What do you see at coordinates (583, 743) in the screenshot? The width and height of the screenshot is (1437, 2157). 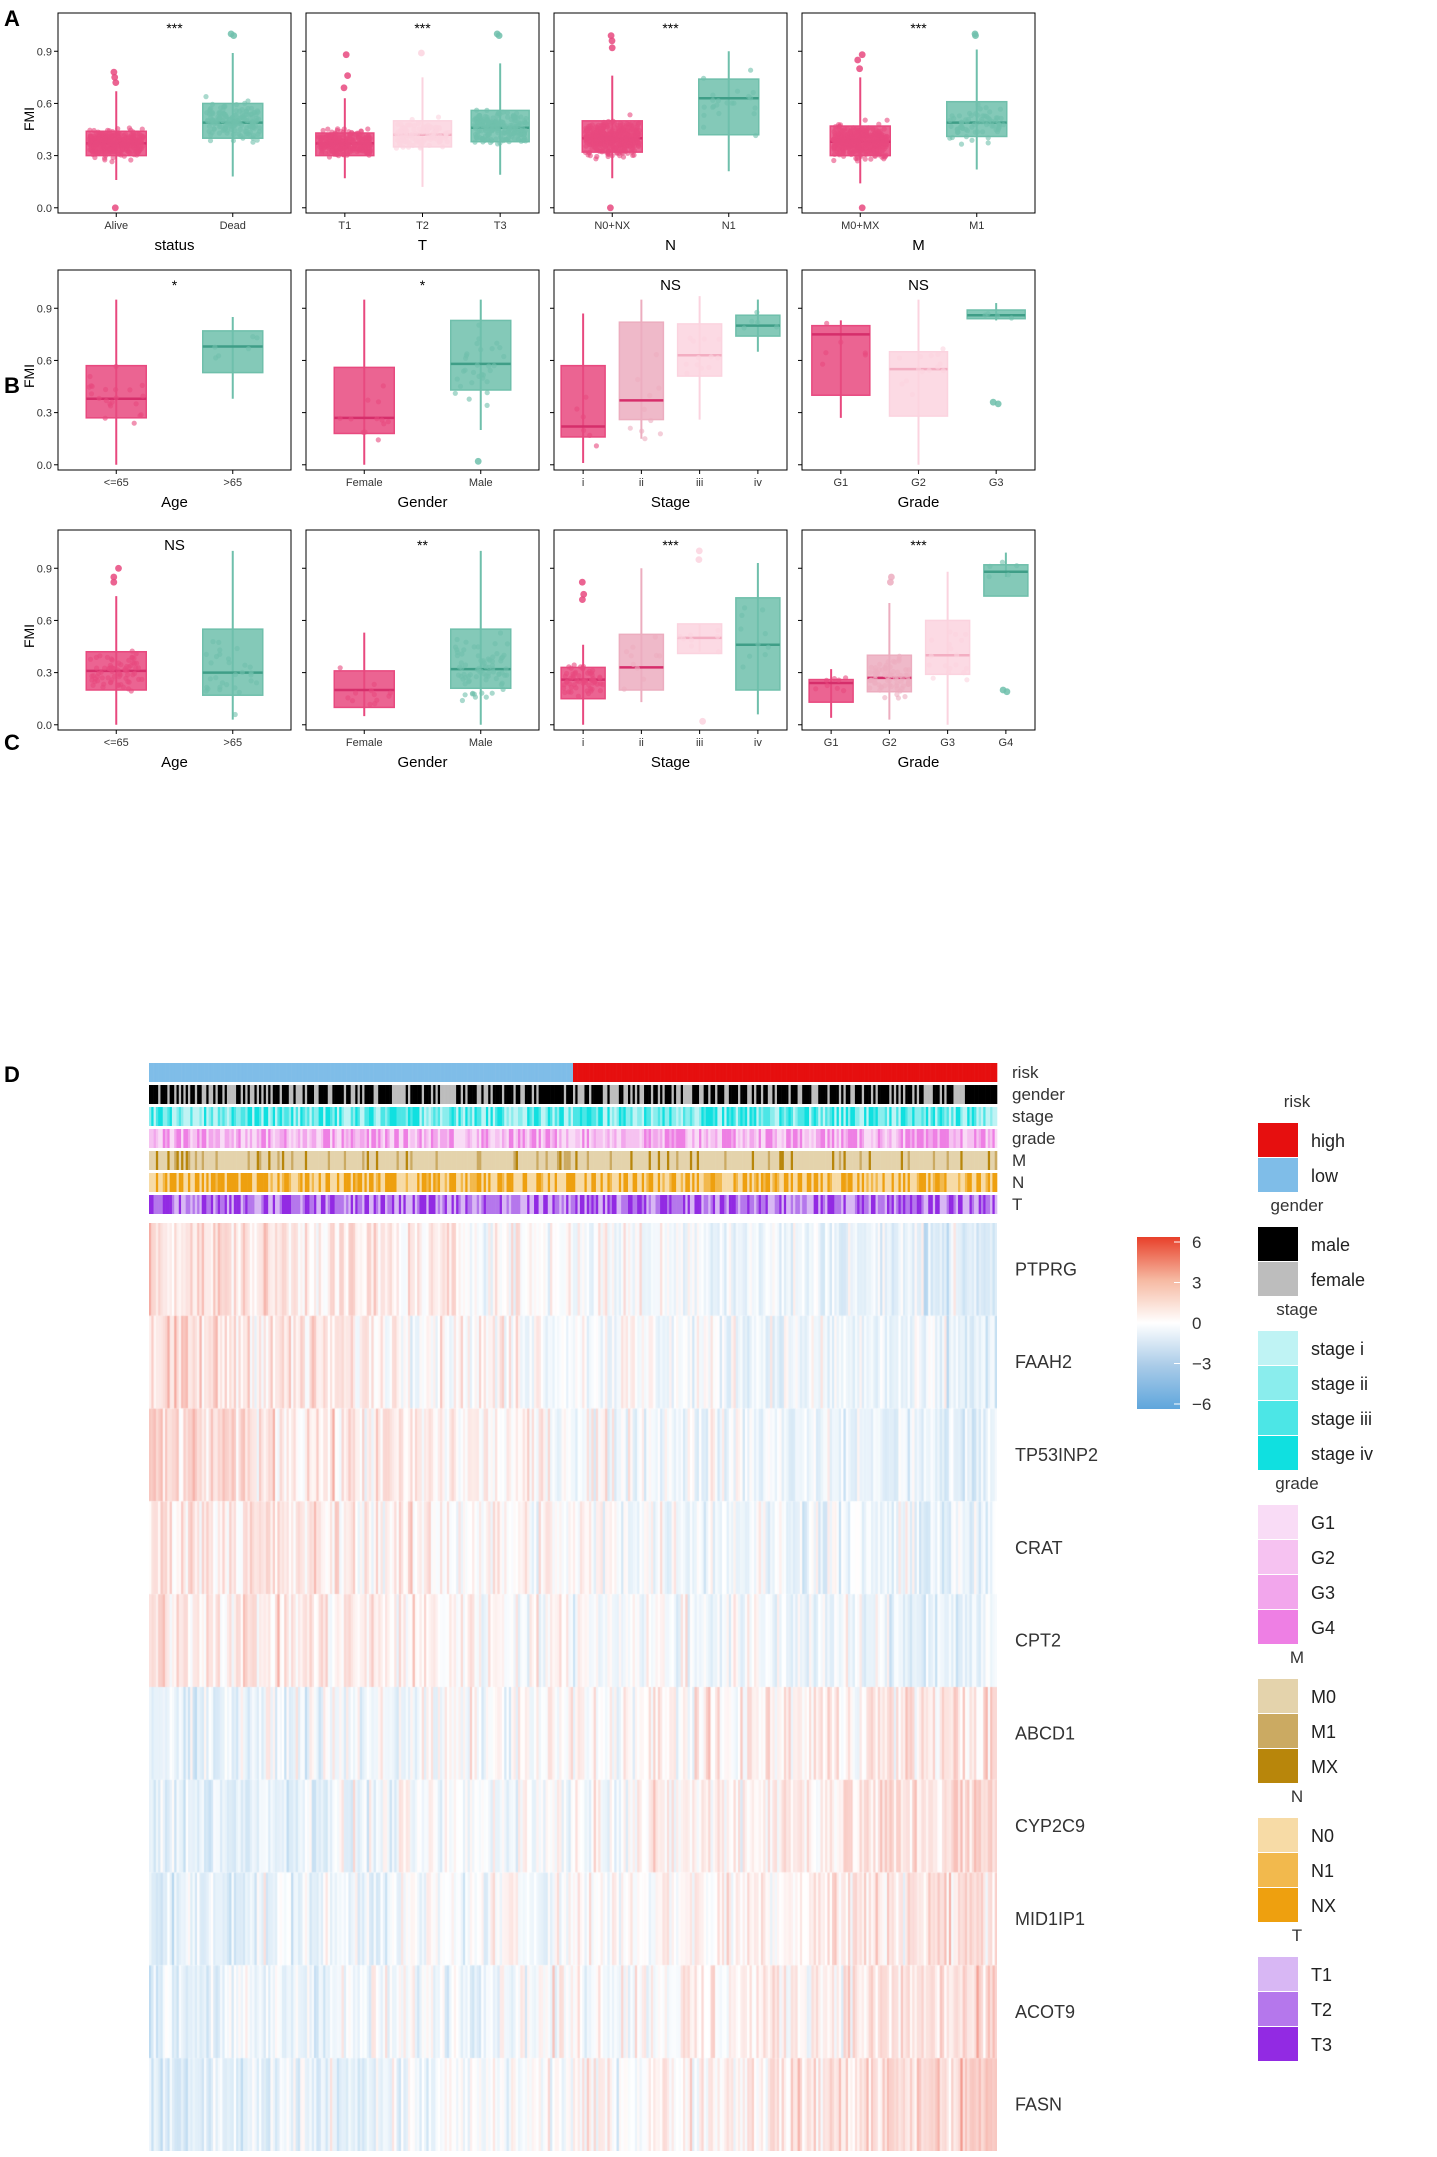 I see `x-tick-label: i` at bounding box center [583, 743].